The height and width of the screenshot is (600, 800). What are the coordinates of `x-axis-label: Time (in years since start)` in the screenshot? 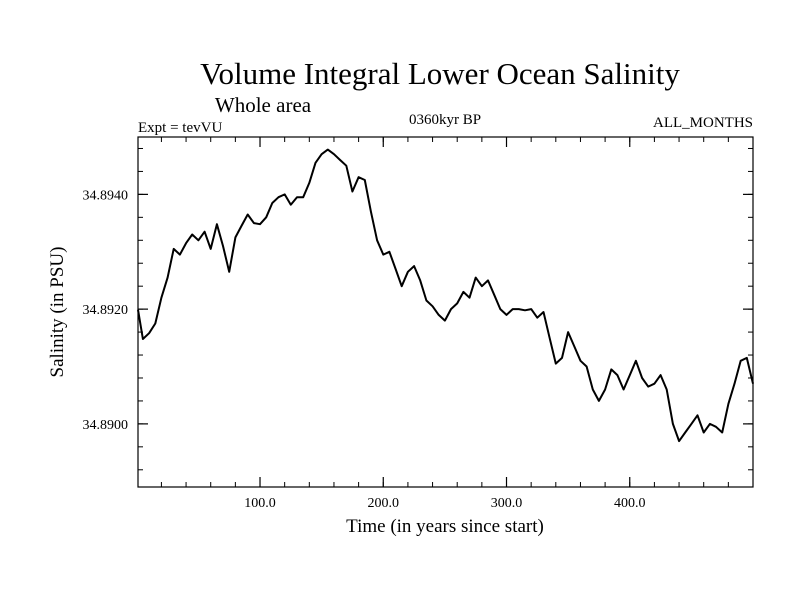 It's located at (445, 526).